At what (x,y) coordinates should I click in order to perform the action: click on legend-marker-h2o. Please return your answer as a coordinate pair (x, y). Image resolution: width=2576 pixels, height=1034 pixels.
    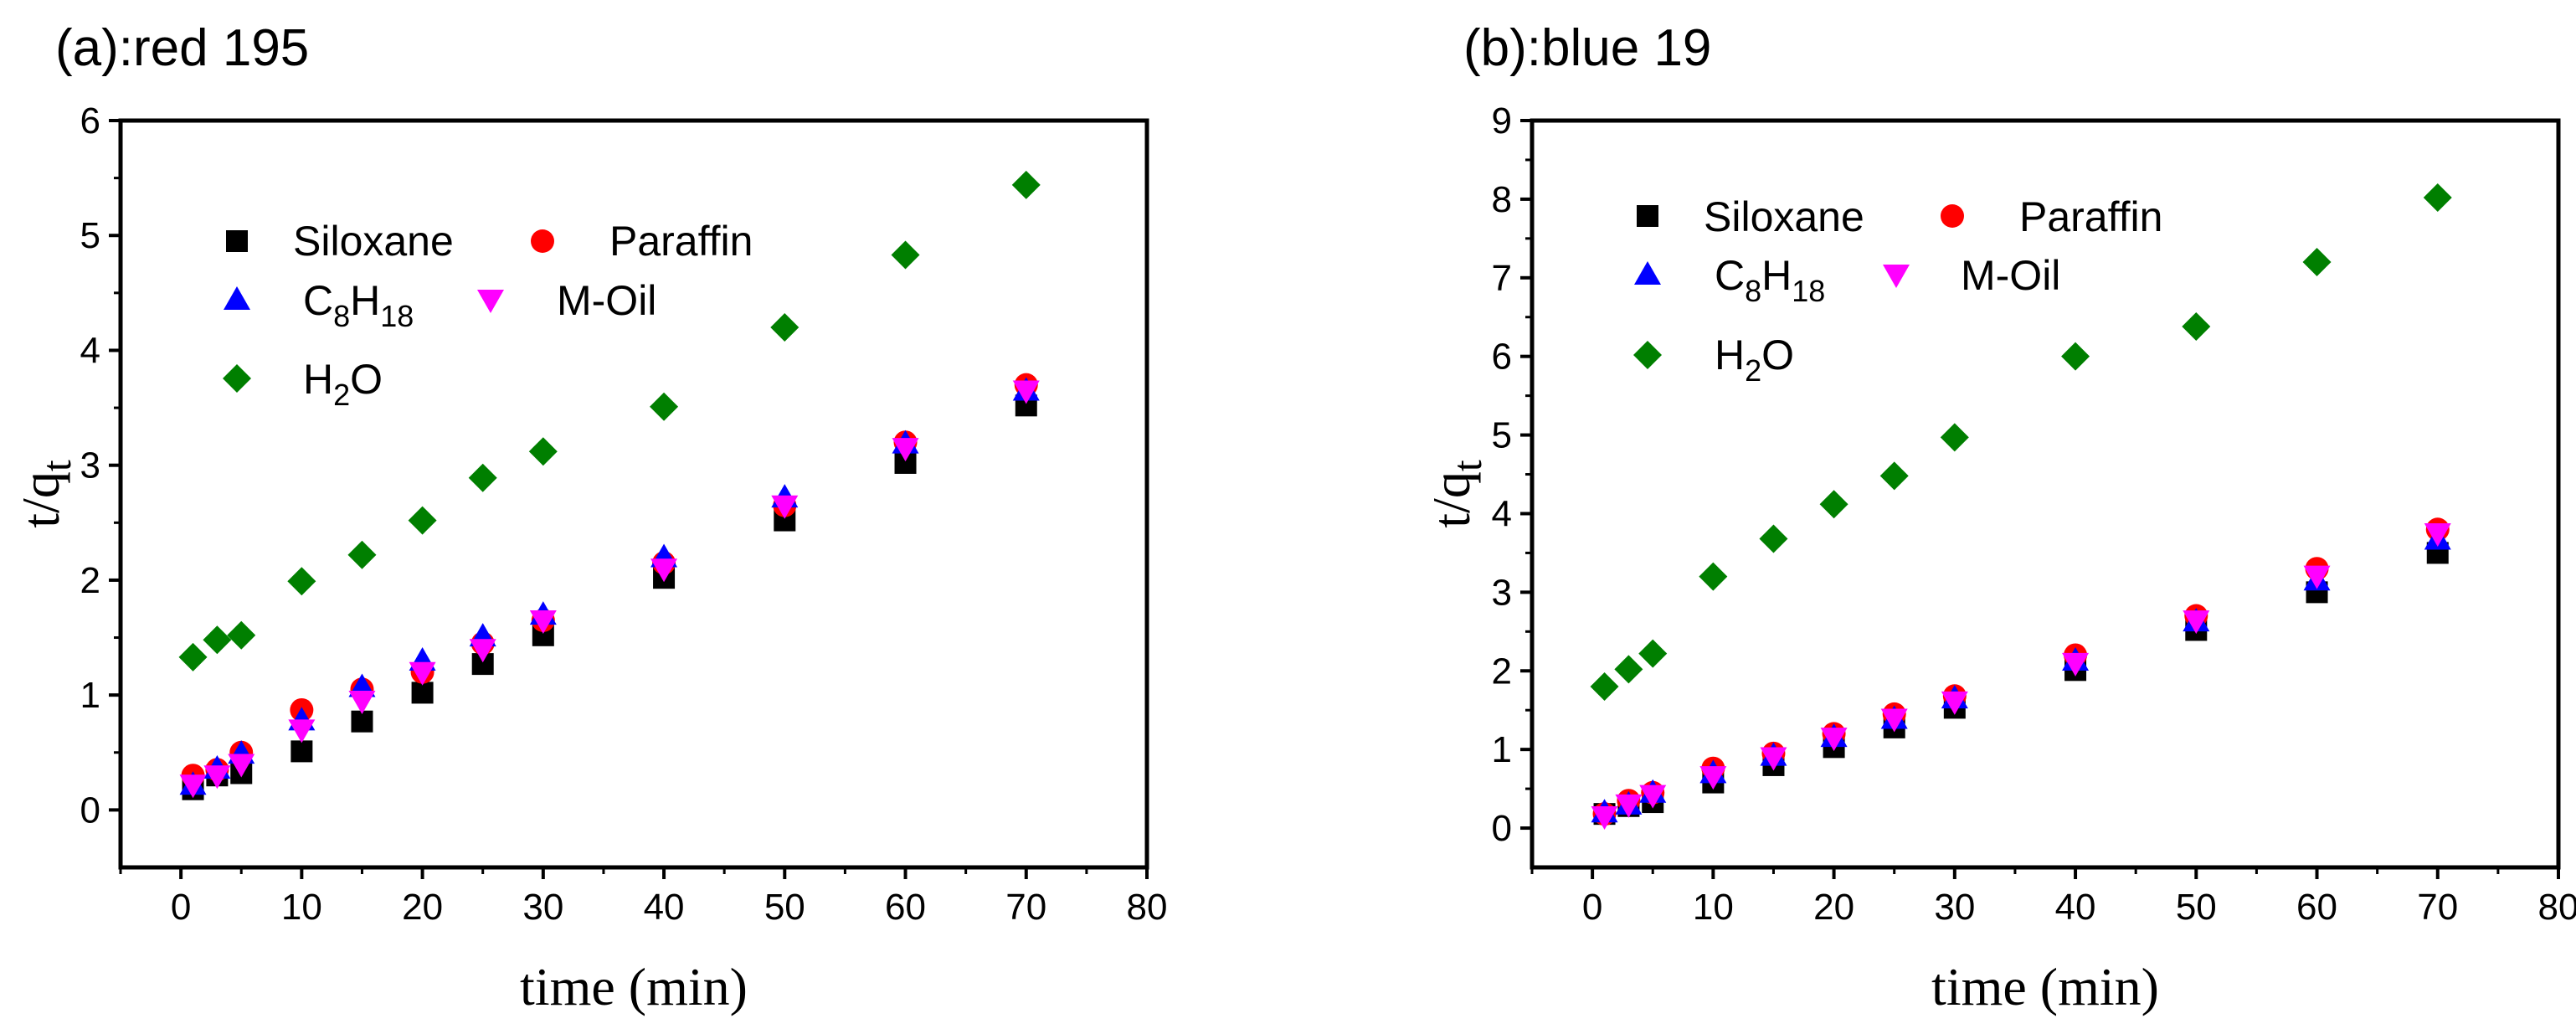
    Looking at the image, I should click on (237, 379).